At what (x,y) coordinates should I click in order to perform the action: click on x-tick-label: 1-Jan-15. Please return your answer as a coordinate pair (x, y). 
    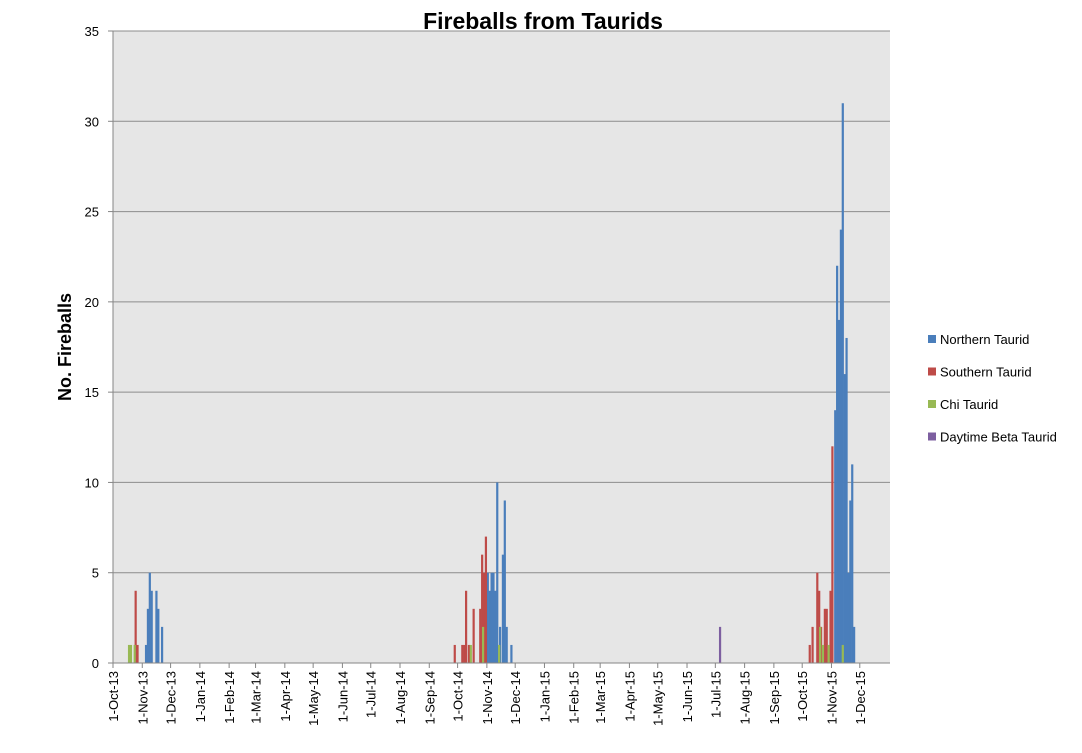
    Looking at the image, I should click on (544, 696).